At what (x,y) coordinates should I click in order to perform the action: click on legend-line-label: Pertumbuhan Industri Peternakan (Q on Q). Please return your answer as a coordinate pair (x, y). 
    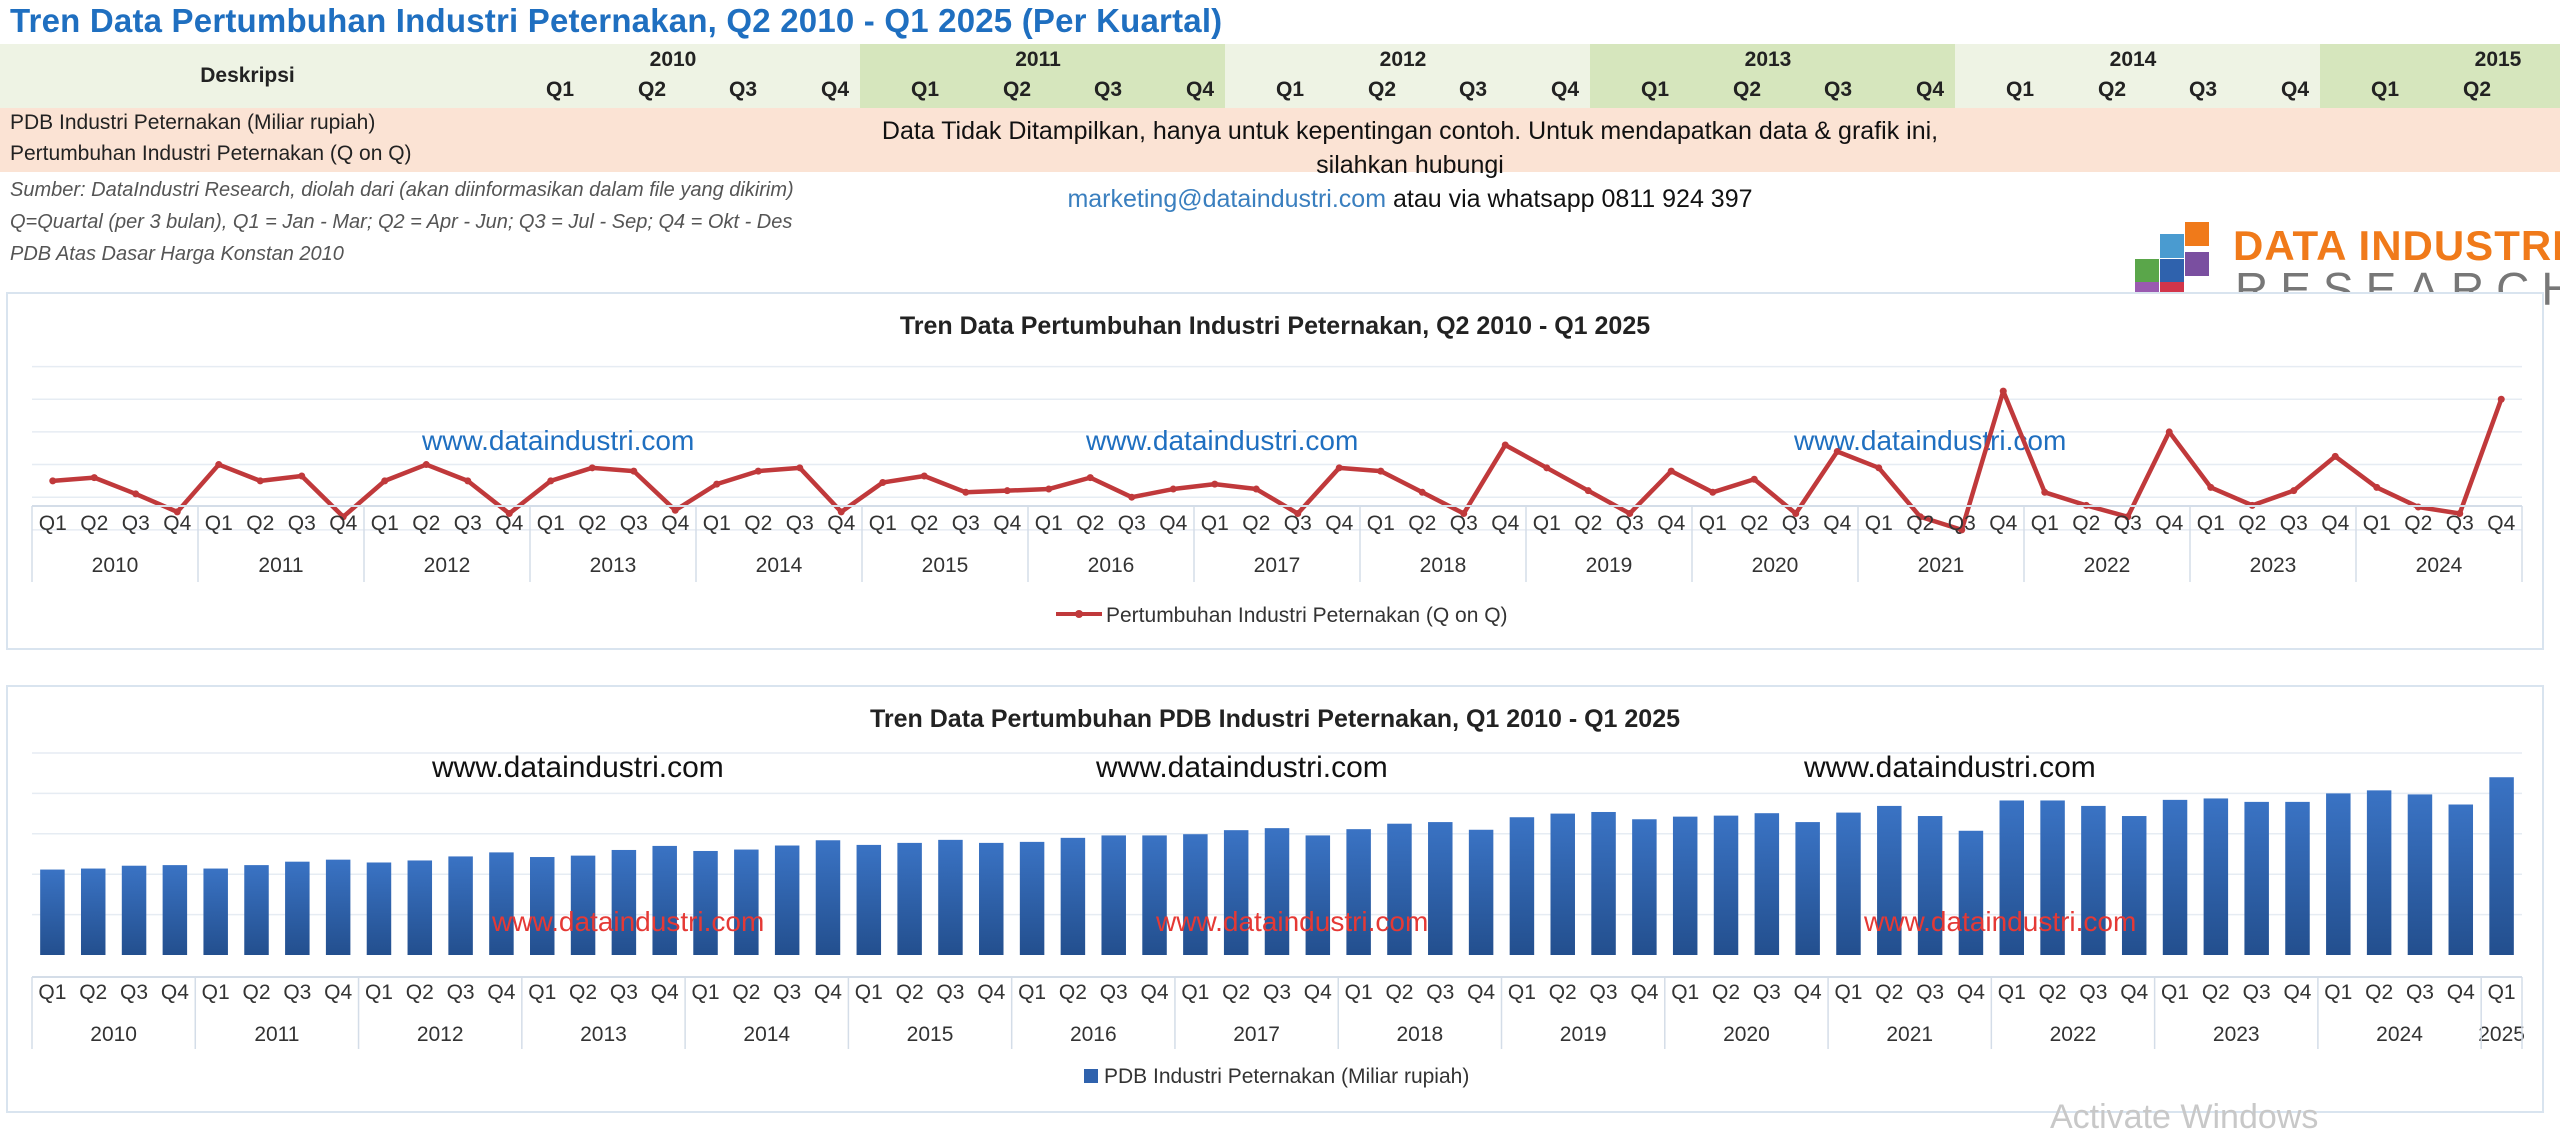
    Looking at the image, I should click on (1307, 615).